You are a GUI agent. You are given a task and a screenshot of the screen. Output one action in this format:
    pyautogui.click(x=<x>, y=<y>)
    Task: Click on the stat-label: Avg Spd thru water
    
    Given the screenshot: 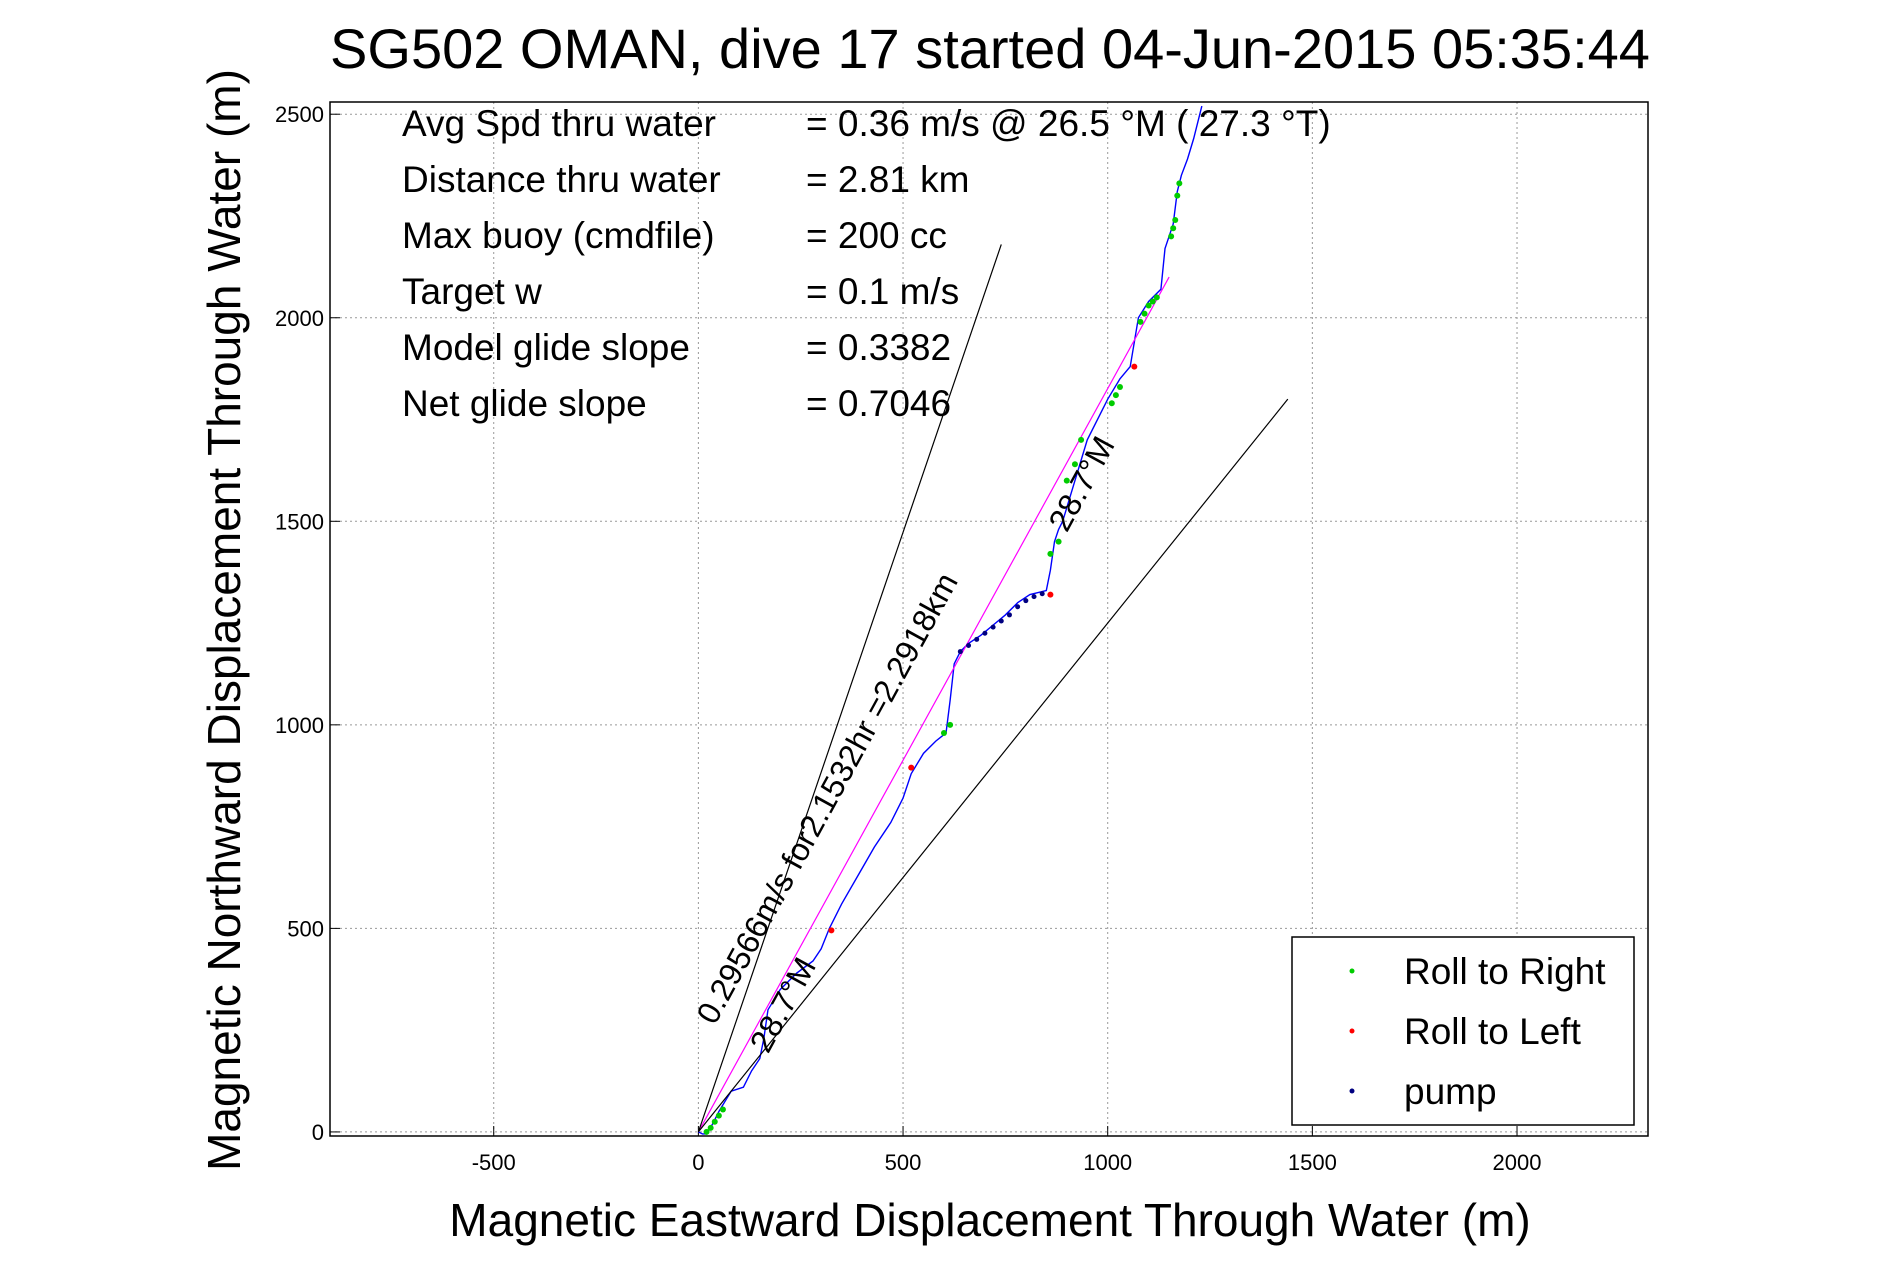 What is the action you would take?
    pyautogui.click(x=559, y=123)
    